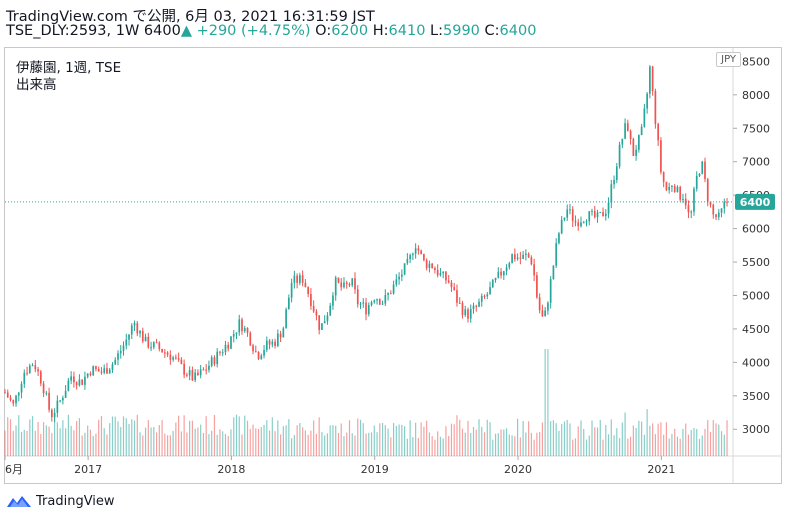  What do you see at coordinates (380, 31) in the screenshot?
I see `high-label: H:` at bounding box center [380, 31].